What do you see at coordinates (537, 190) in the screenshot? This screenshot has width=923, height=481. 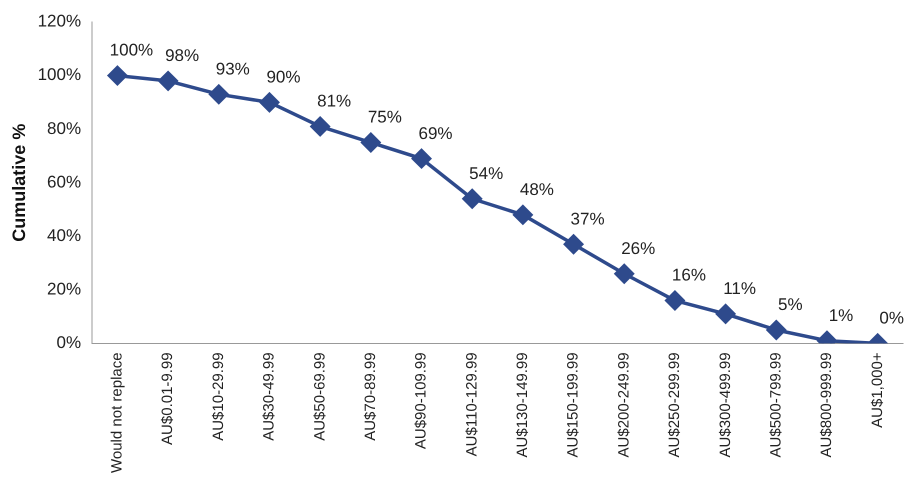 I see `data-label: 48%` at bounding box center [537, 190].